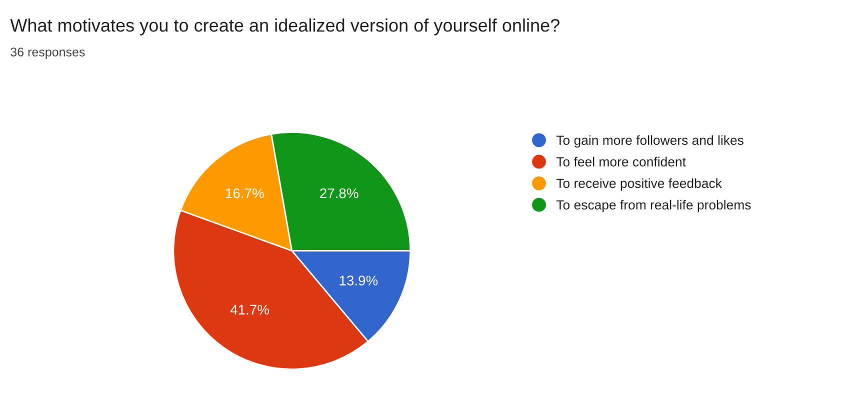 This screenshot has height=411, width=846. I want to click on chart-title: What motivates you to create an idealized version of yourself online?, so click(285, 27).